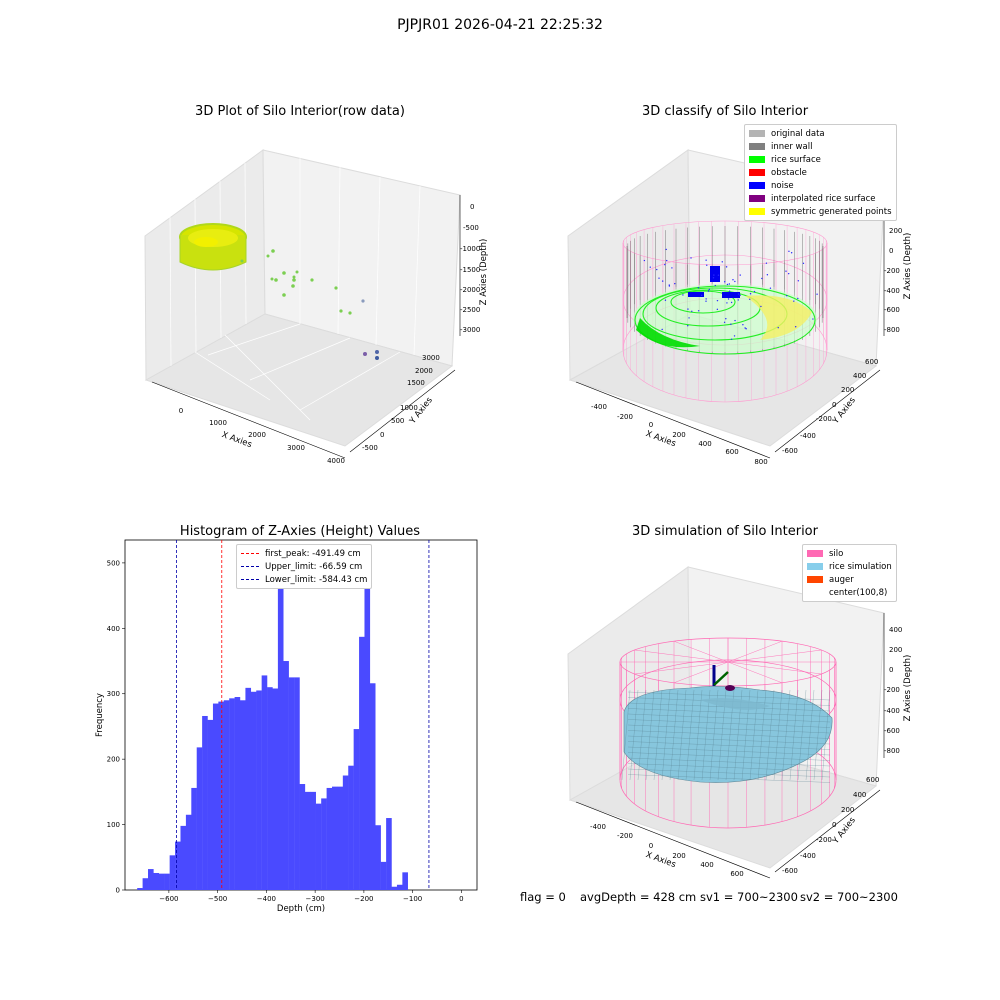 This screenshot has width=1000, height=1000. I want to click on legend-label: original data, so click(798, 133).